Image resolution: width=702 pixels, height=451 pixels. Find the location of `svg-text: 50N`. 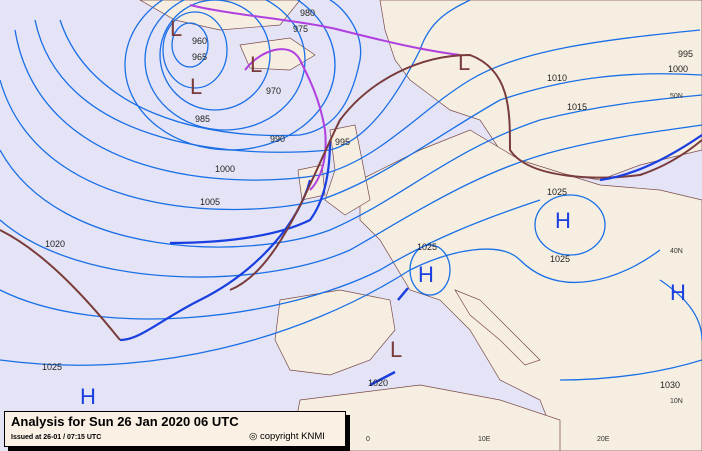

svg-text: 50N is located at coordinates (676, 96).